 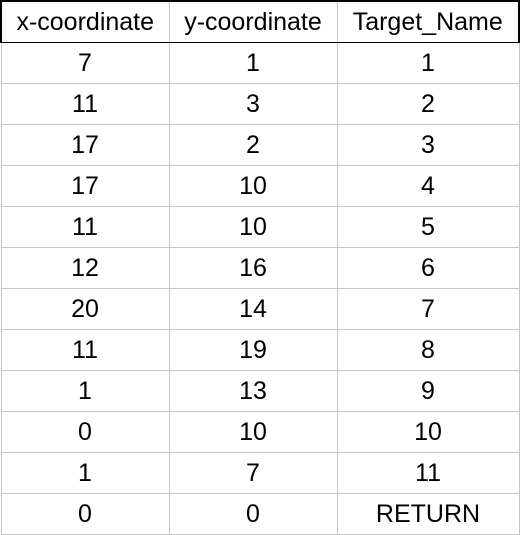 I want to click on y-coordinate-cell: 0, so click(x=253, y=514).